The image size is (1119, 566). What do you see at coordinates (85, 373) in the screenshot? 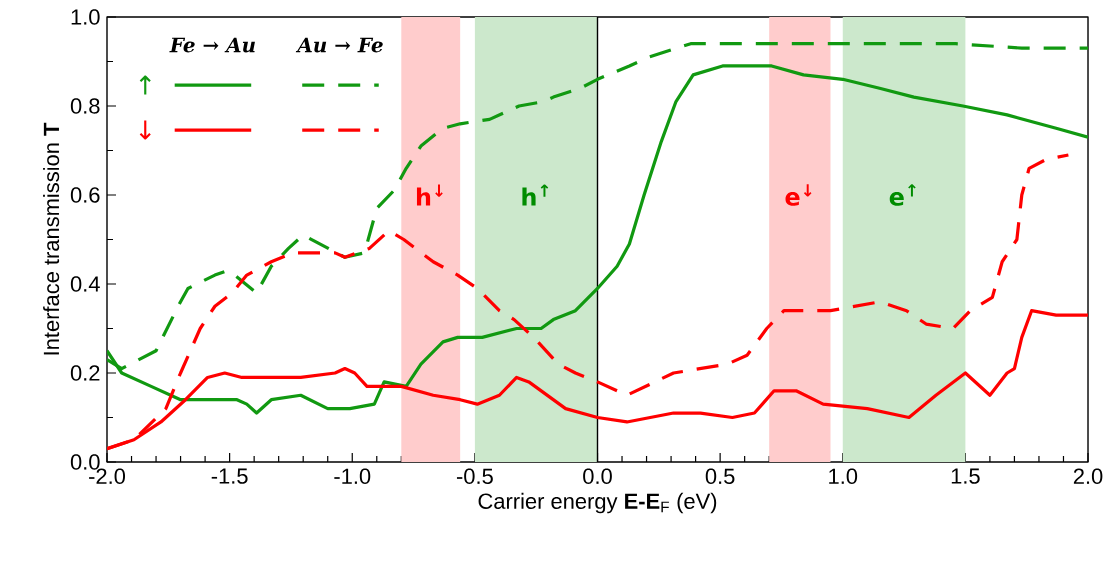
I see `y-tick-label: 0.2` at bounding box center [85, 373].